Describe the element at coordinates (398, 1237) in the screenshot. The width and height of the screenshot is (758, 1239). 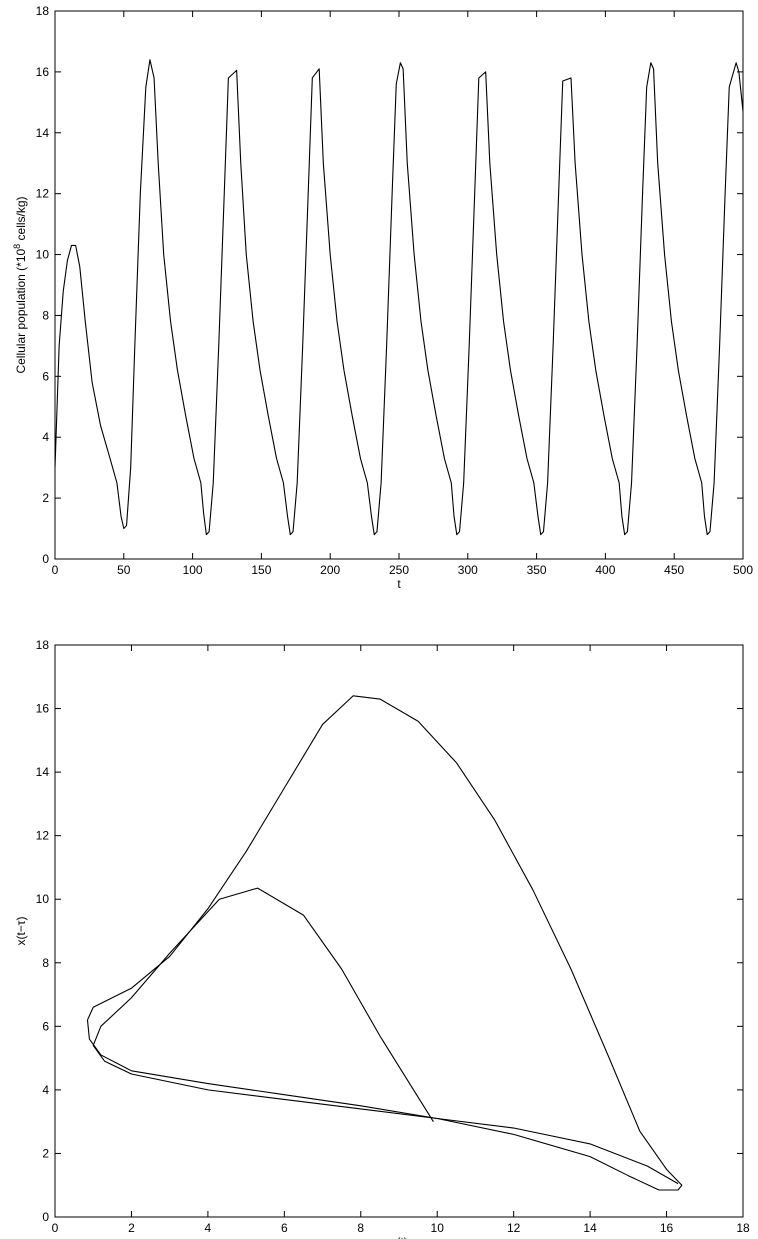
I see `x-axis-label: x(t)` at that location.